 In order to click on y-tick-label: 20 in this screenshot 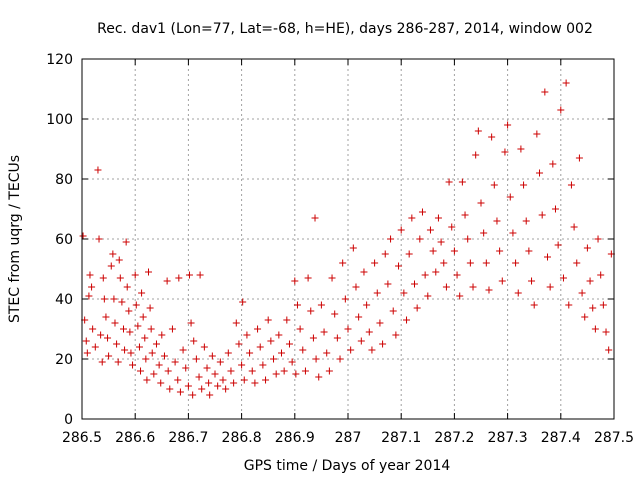, I will do `click(64, 360)`.